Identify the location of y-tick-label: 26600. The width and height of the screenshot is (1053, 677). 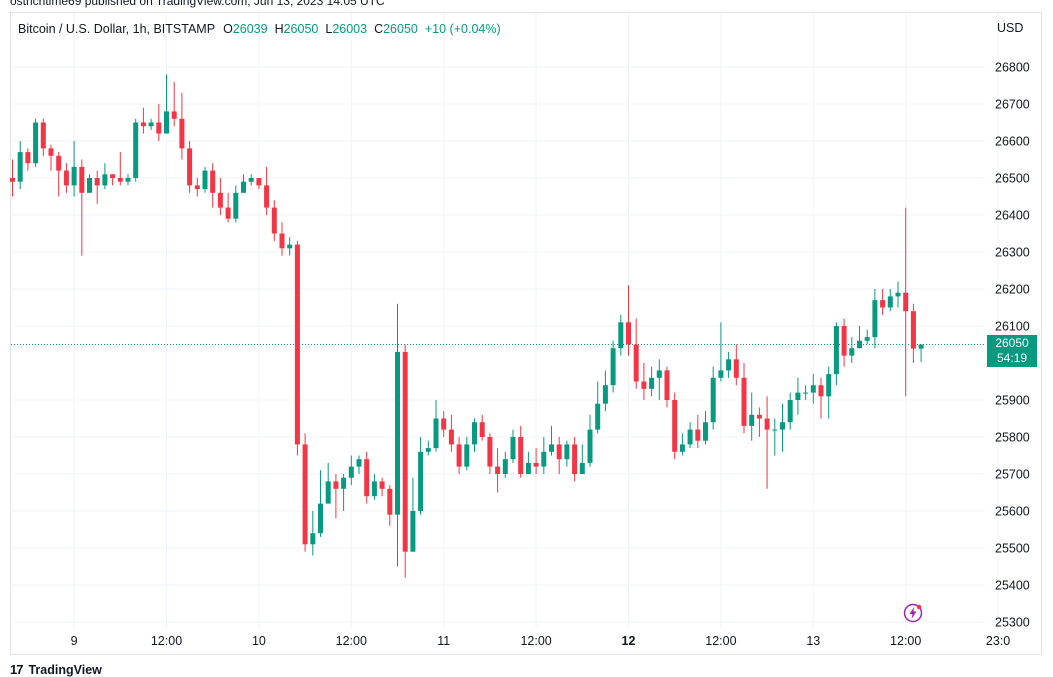
(1012, 142).